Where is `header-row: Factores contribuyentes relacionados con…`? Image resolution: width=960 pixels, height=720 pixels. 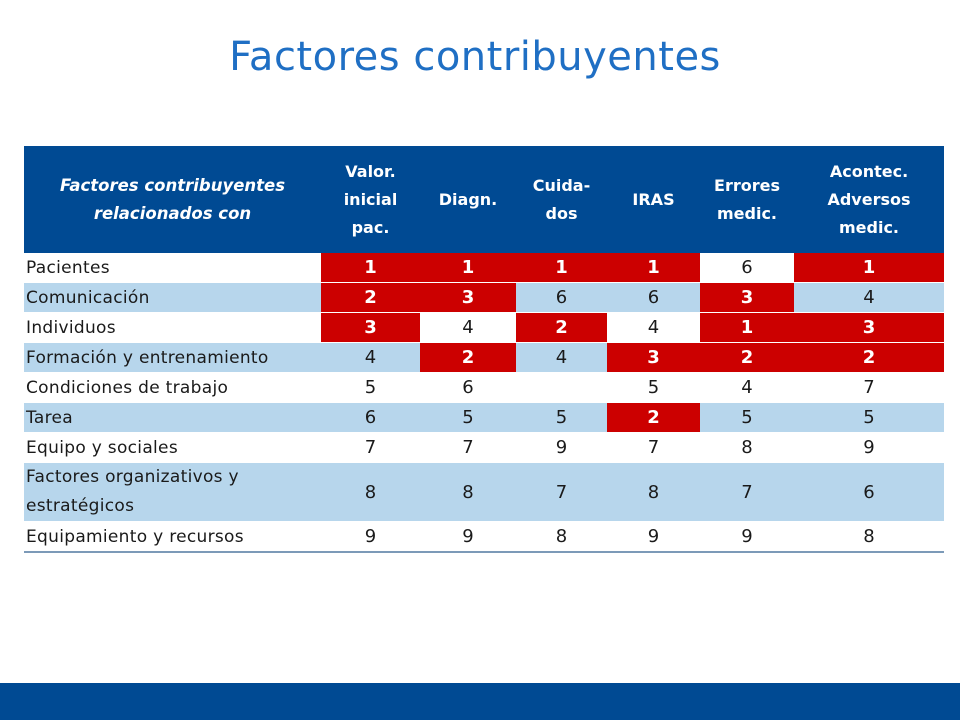 header-row: Factores contribuyentes relacionados con… is located at coordinates (484, 199).